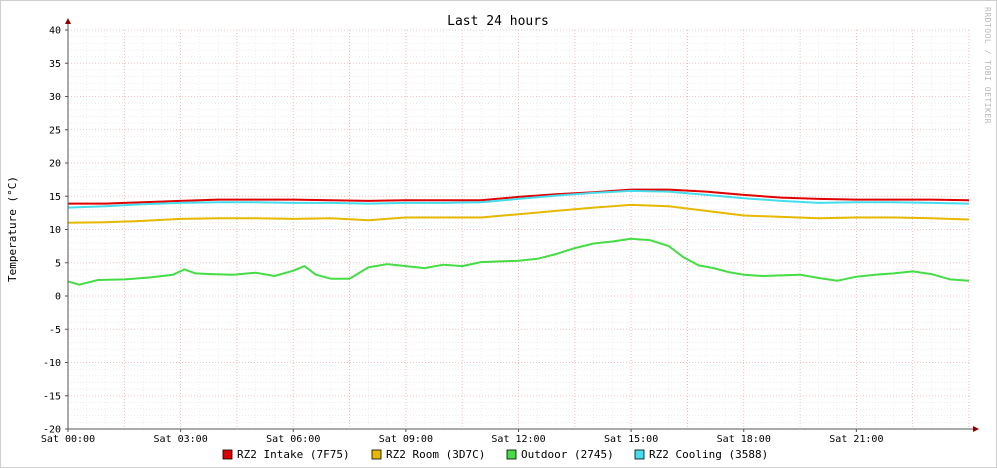 The image size is (997, 468). I want to click on y-tick-label: 25, so click(55, 130).